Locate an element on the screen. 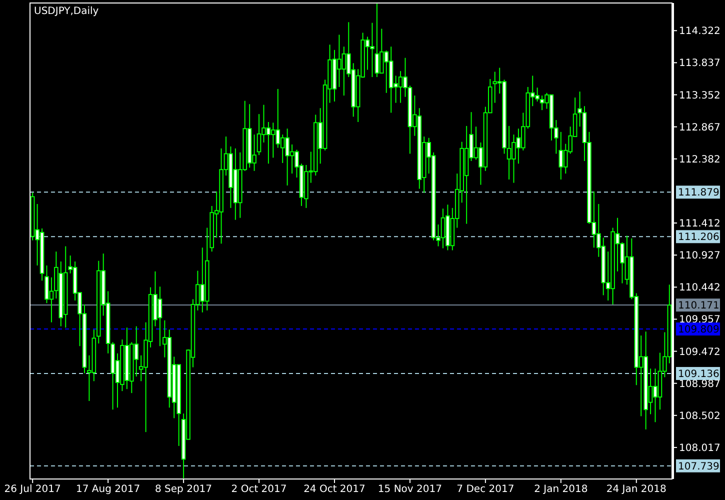  x-tick-label: 24 Jan 2018 is located at coordinates (636, 489).